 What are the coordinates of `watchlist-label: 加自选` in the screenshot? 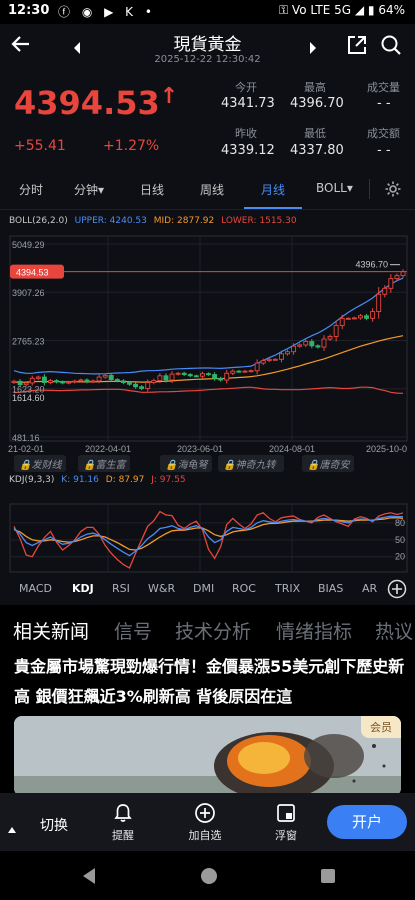 It's located at (205, 835).